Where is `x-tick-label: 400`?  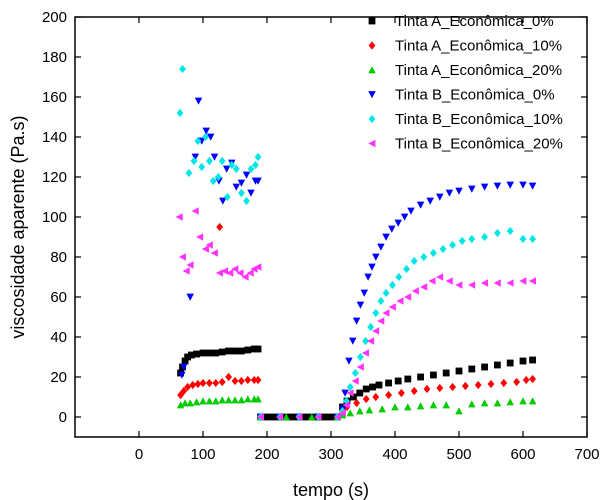
x-tick-label: 400 is located at coordinates (394, 454).